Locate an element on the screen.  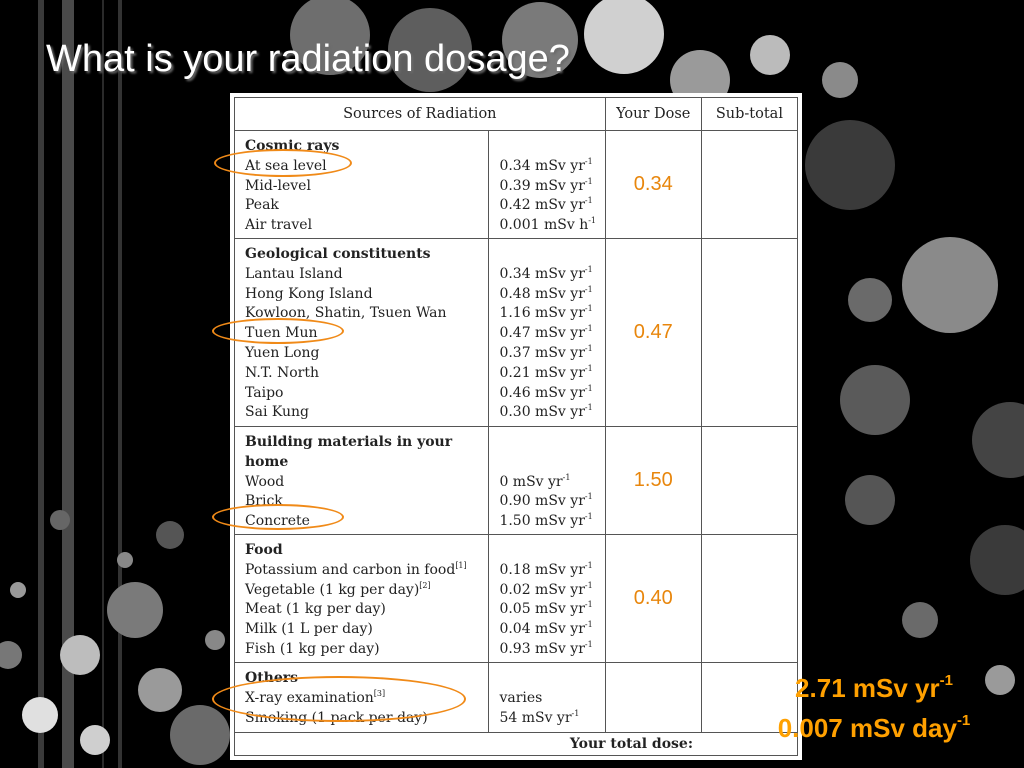
row-value: 0.21 mSv yr-1 is located at coordinates (546, 372).